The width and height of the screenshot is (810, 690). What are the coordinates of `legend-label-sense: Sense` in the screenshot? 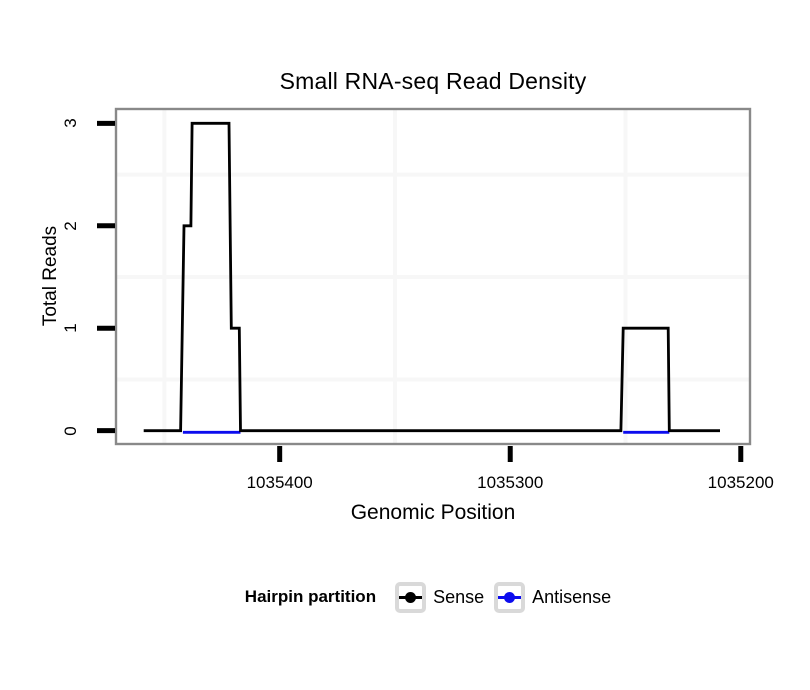 It's located at (459, 596).